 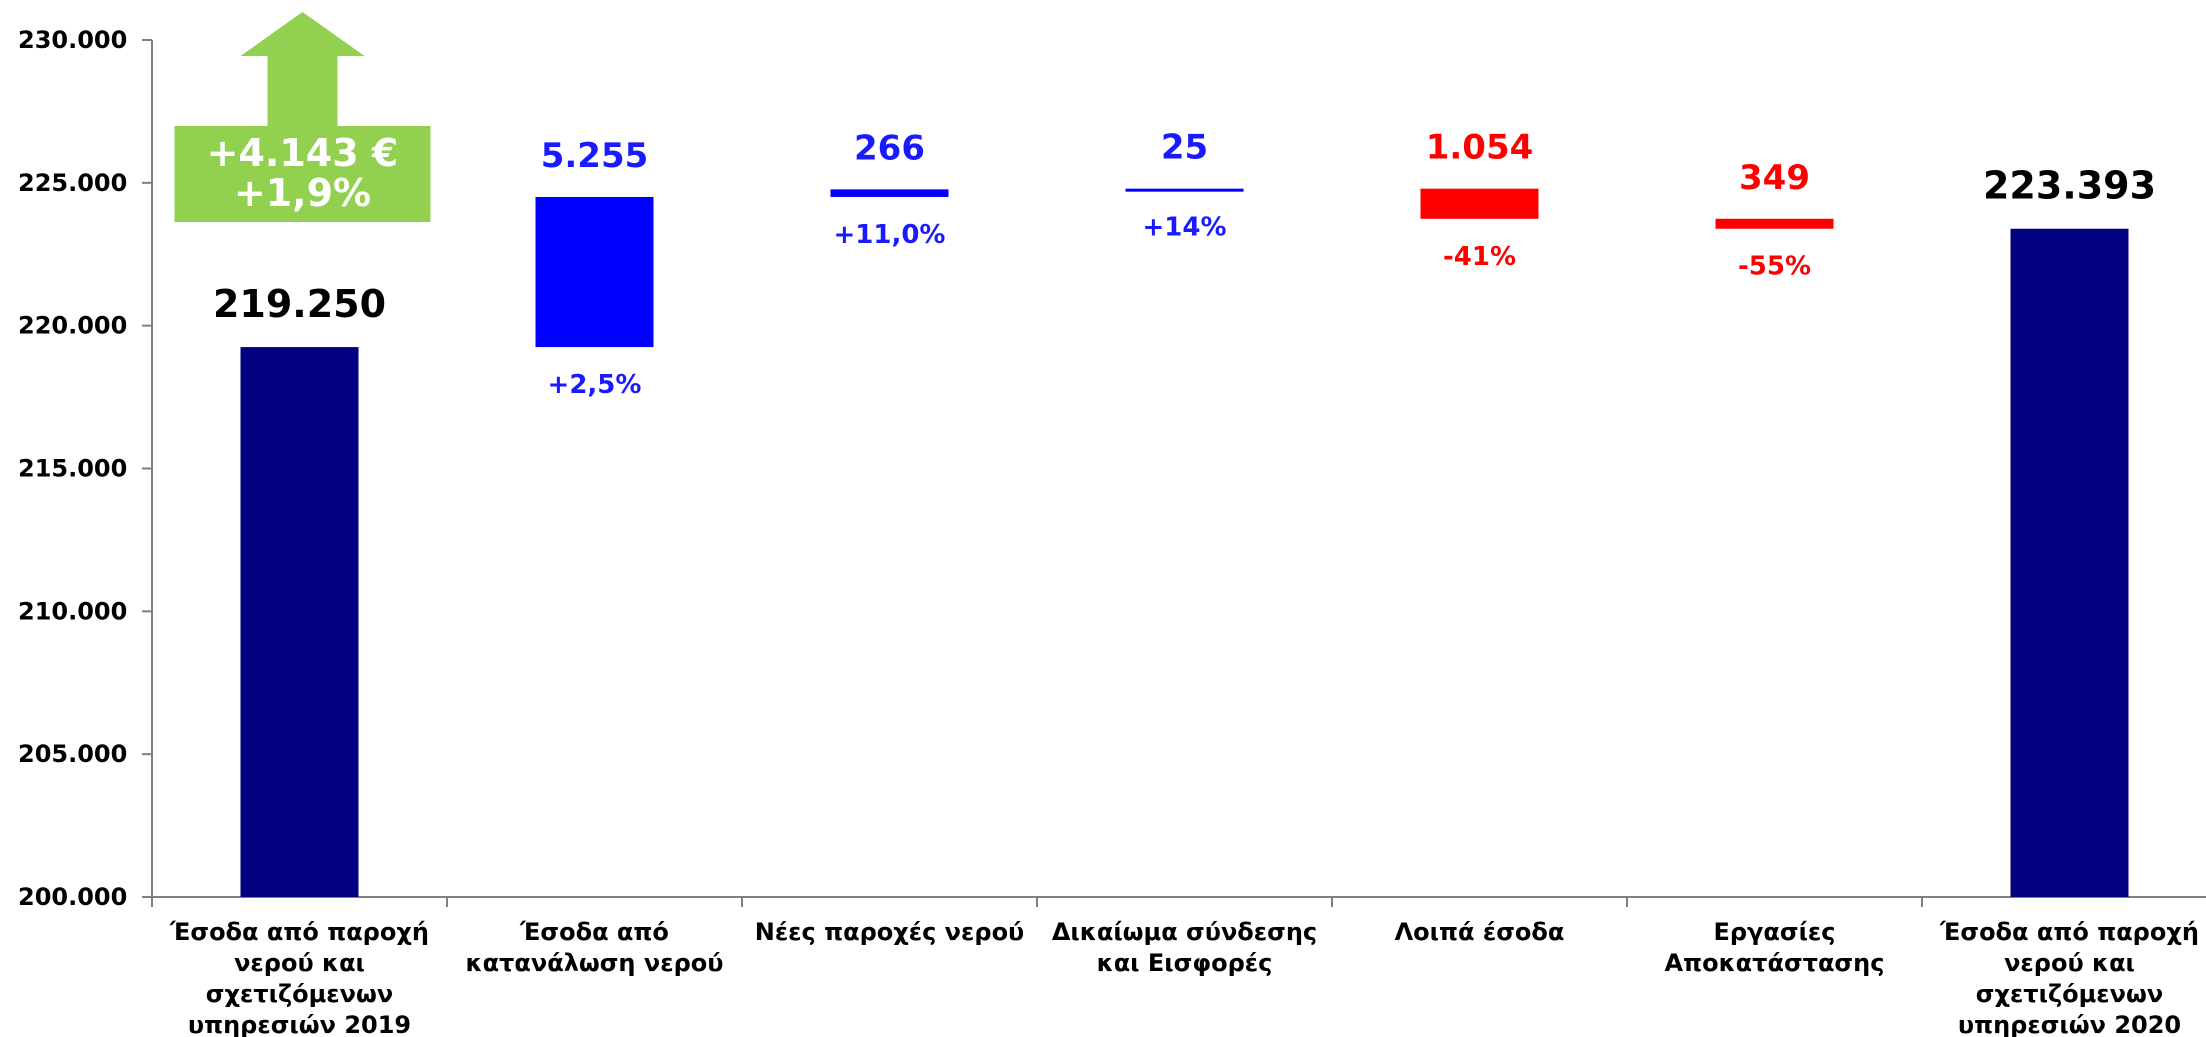 What do you see at coordinates (303, 153) in the screenshot?
I see `change-badge-text: +4.143 €` at bounding box center [303, 153].